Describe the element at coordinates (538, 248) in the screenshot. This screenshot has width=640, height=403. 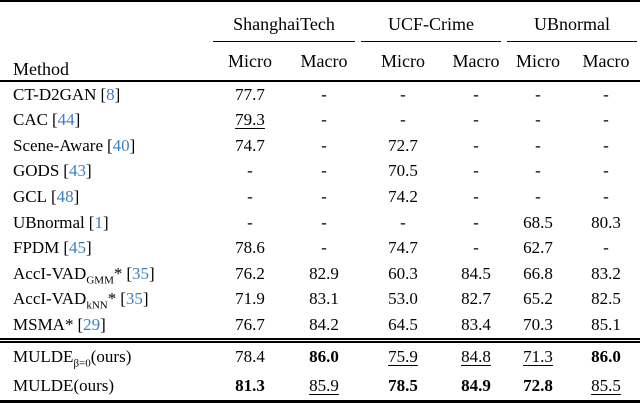
I see `score-cell: 62.7` at that location.